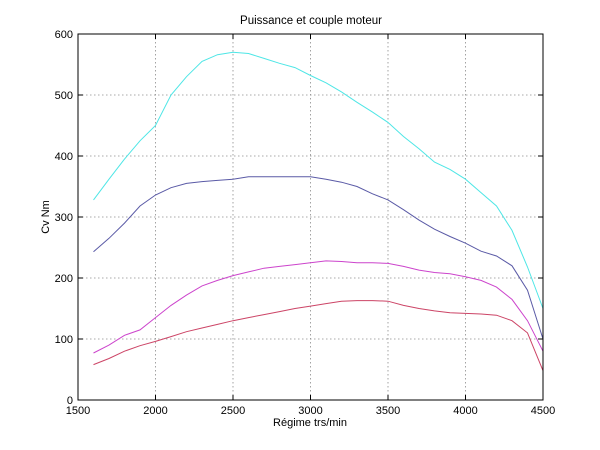 The height and width of the screenshot is (450, 600). What do you see at coordinates (310, 423) in the screenshot?
I see `x-axis-label: Régime trs/min` at bounding box center [310, 423].